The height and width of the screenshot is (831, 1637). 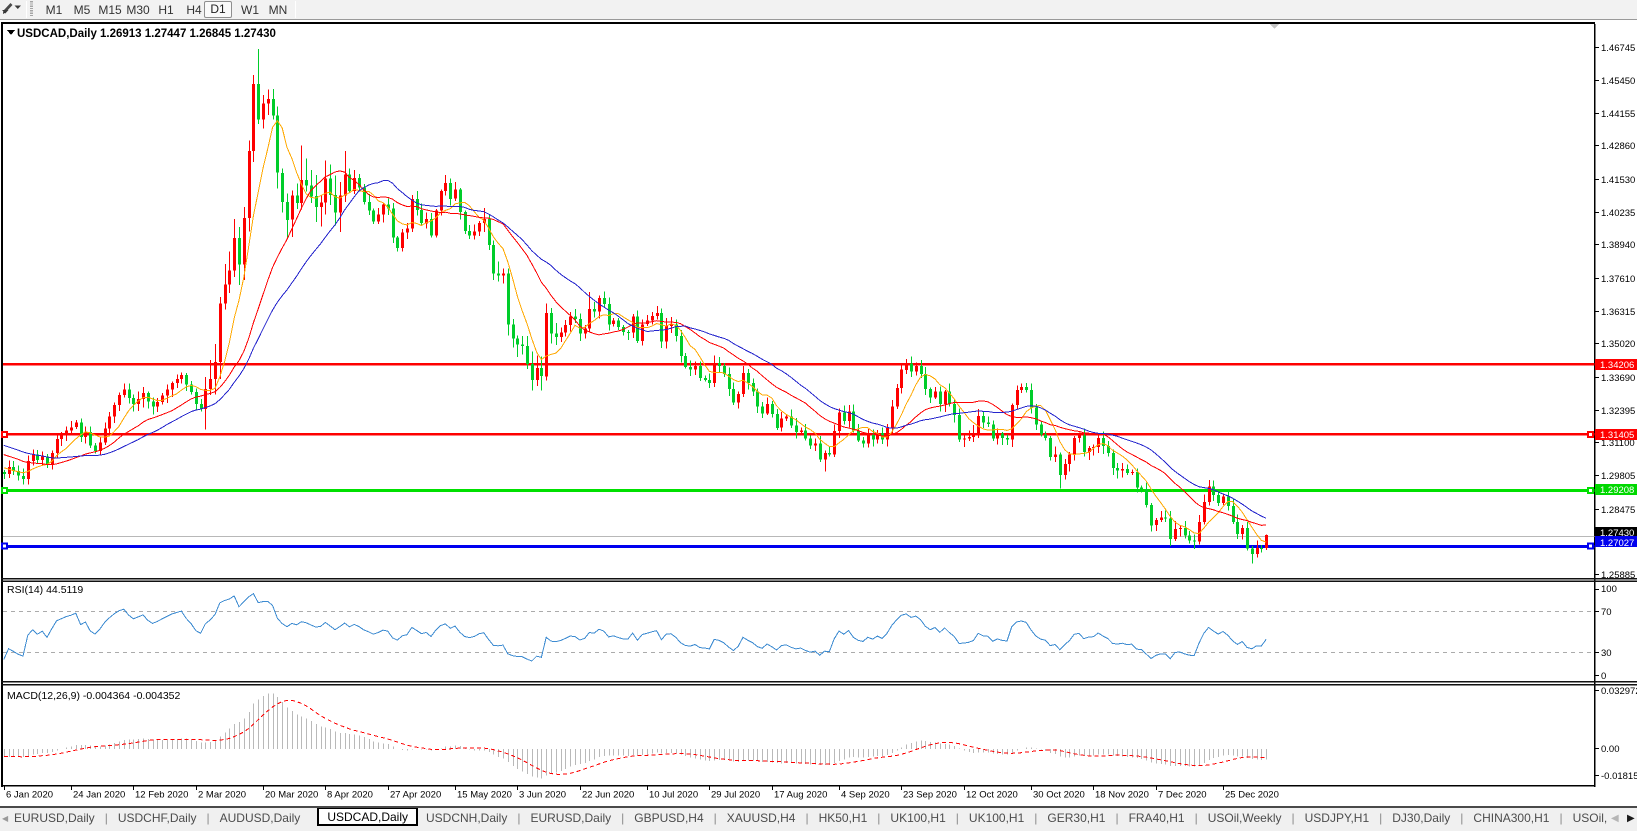 What do you see at coordinates (1618, 245) in the screenshot?
I see `svg-text: 1.38940` at bounding box center [1618, 245].